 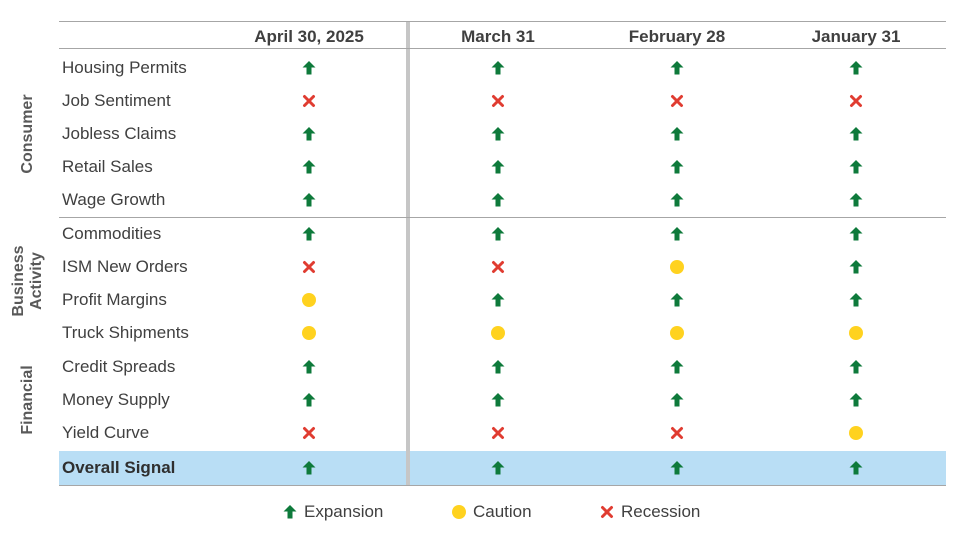 What do you see at coordinates (491, 512) in the screenshot?
I see `legend-item-caution: Caution` at bounding box center [491, 512].